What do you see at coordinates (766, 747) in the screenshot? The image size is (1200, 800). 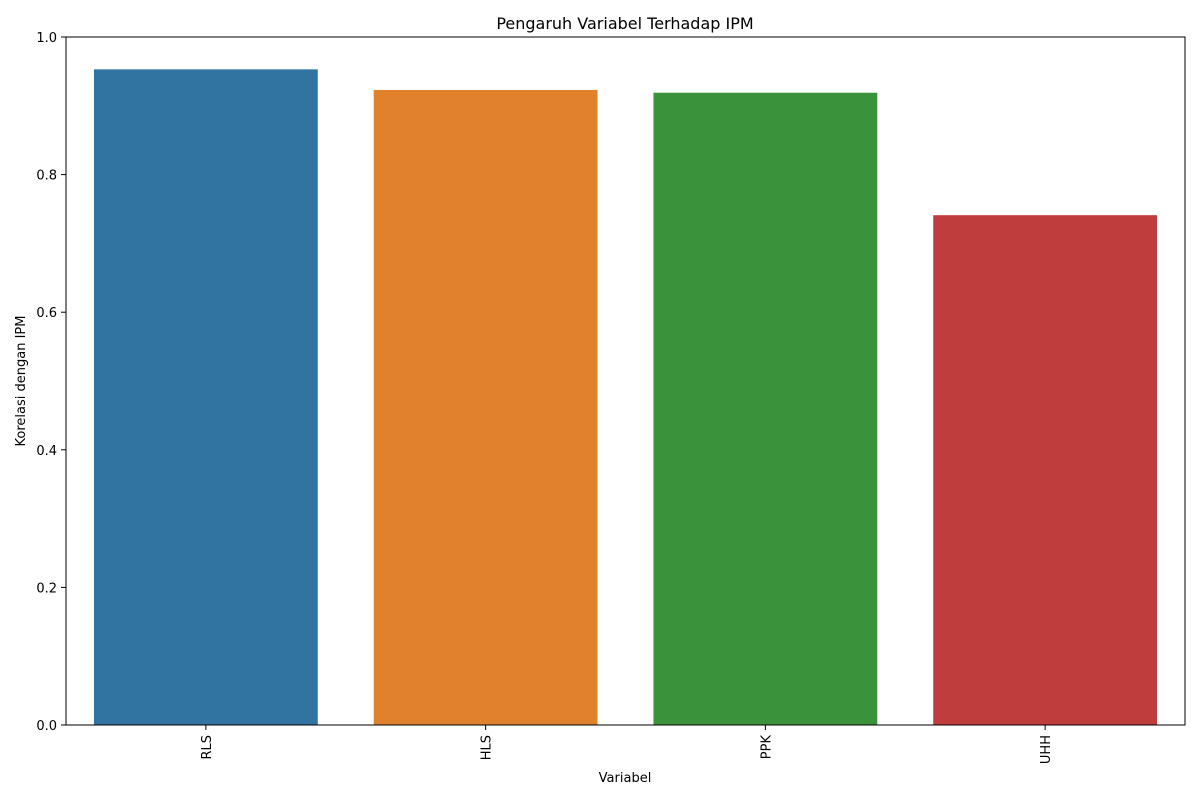 I see `x-tick-label: PPK` at bounding box center [766, 747].